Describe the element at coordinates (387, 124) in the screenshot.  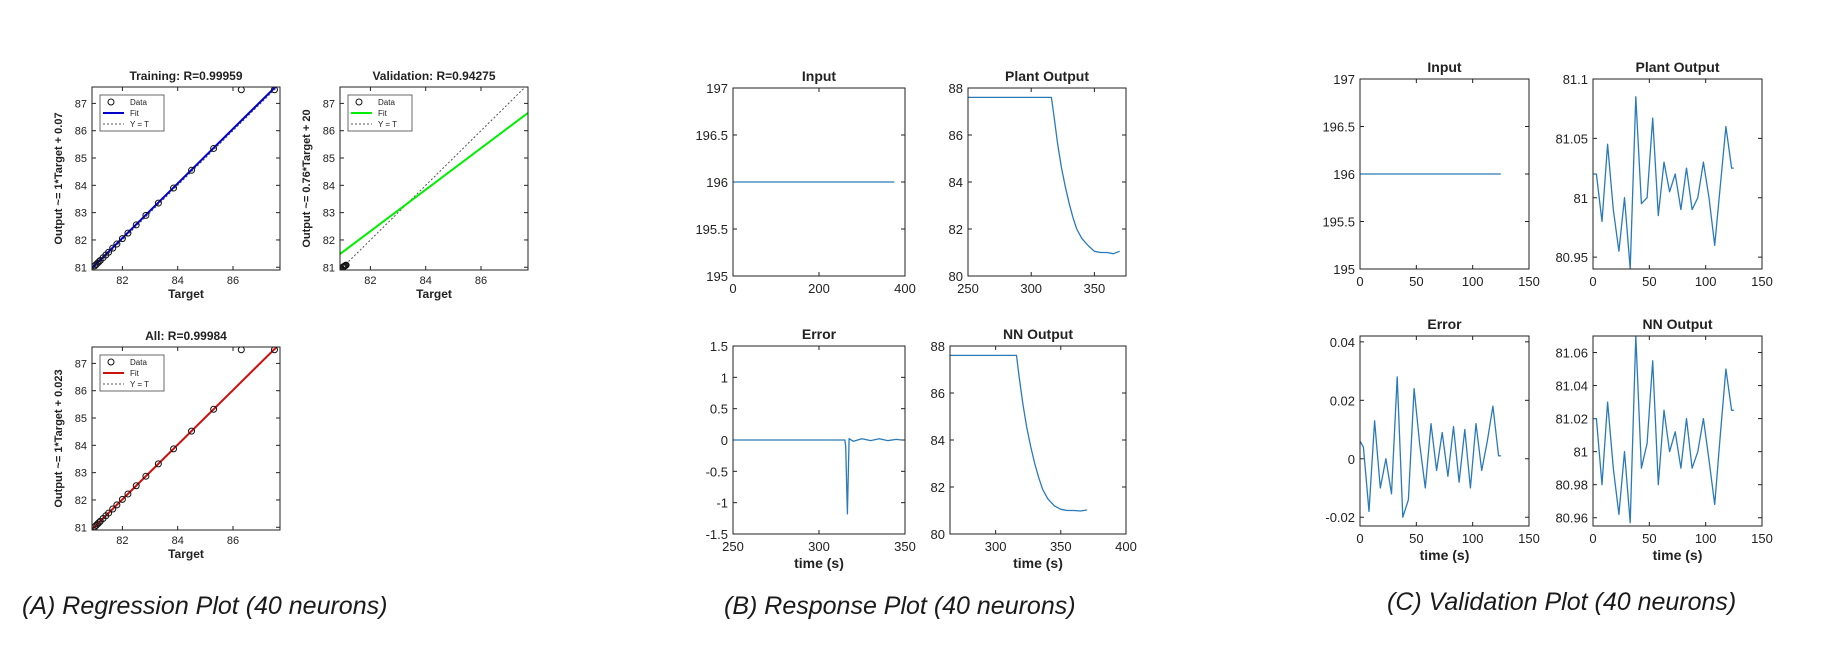
I see `legend-label-identity: Y = T` at that location.